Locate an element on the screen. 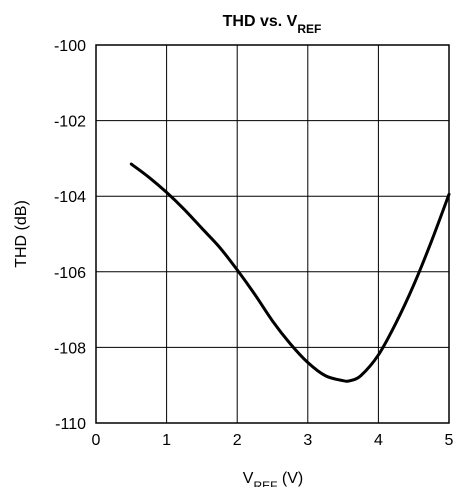 This screenshot has height=487, width=455. x-tick-label: 3 is located at coordinates (307, 440).